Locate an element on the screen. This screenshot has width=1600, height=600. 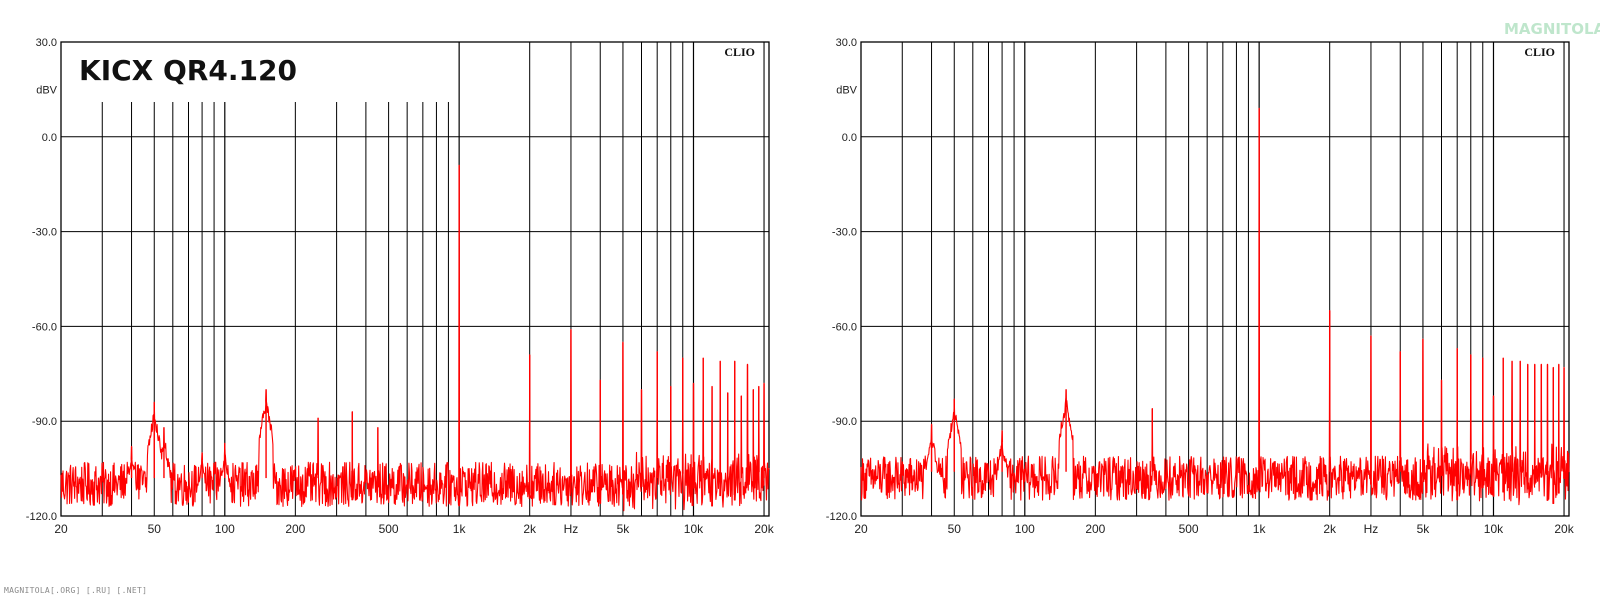
site-watermark: MAGNITOLA[.ORG] [.RU] [.NET] is located at coordinates (76, 590).